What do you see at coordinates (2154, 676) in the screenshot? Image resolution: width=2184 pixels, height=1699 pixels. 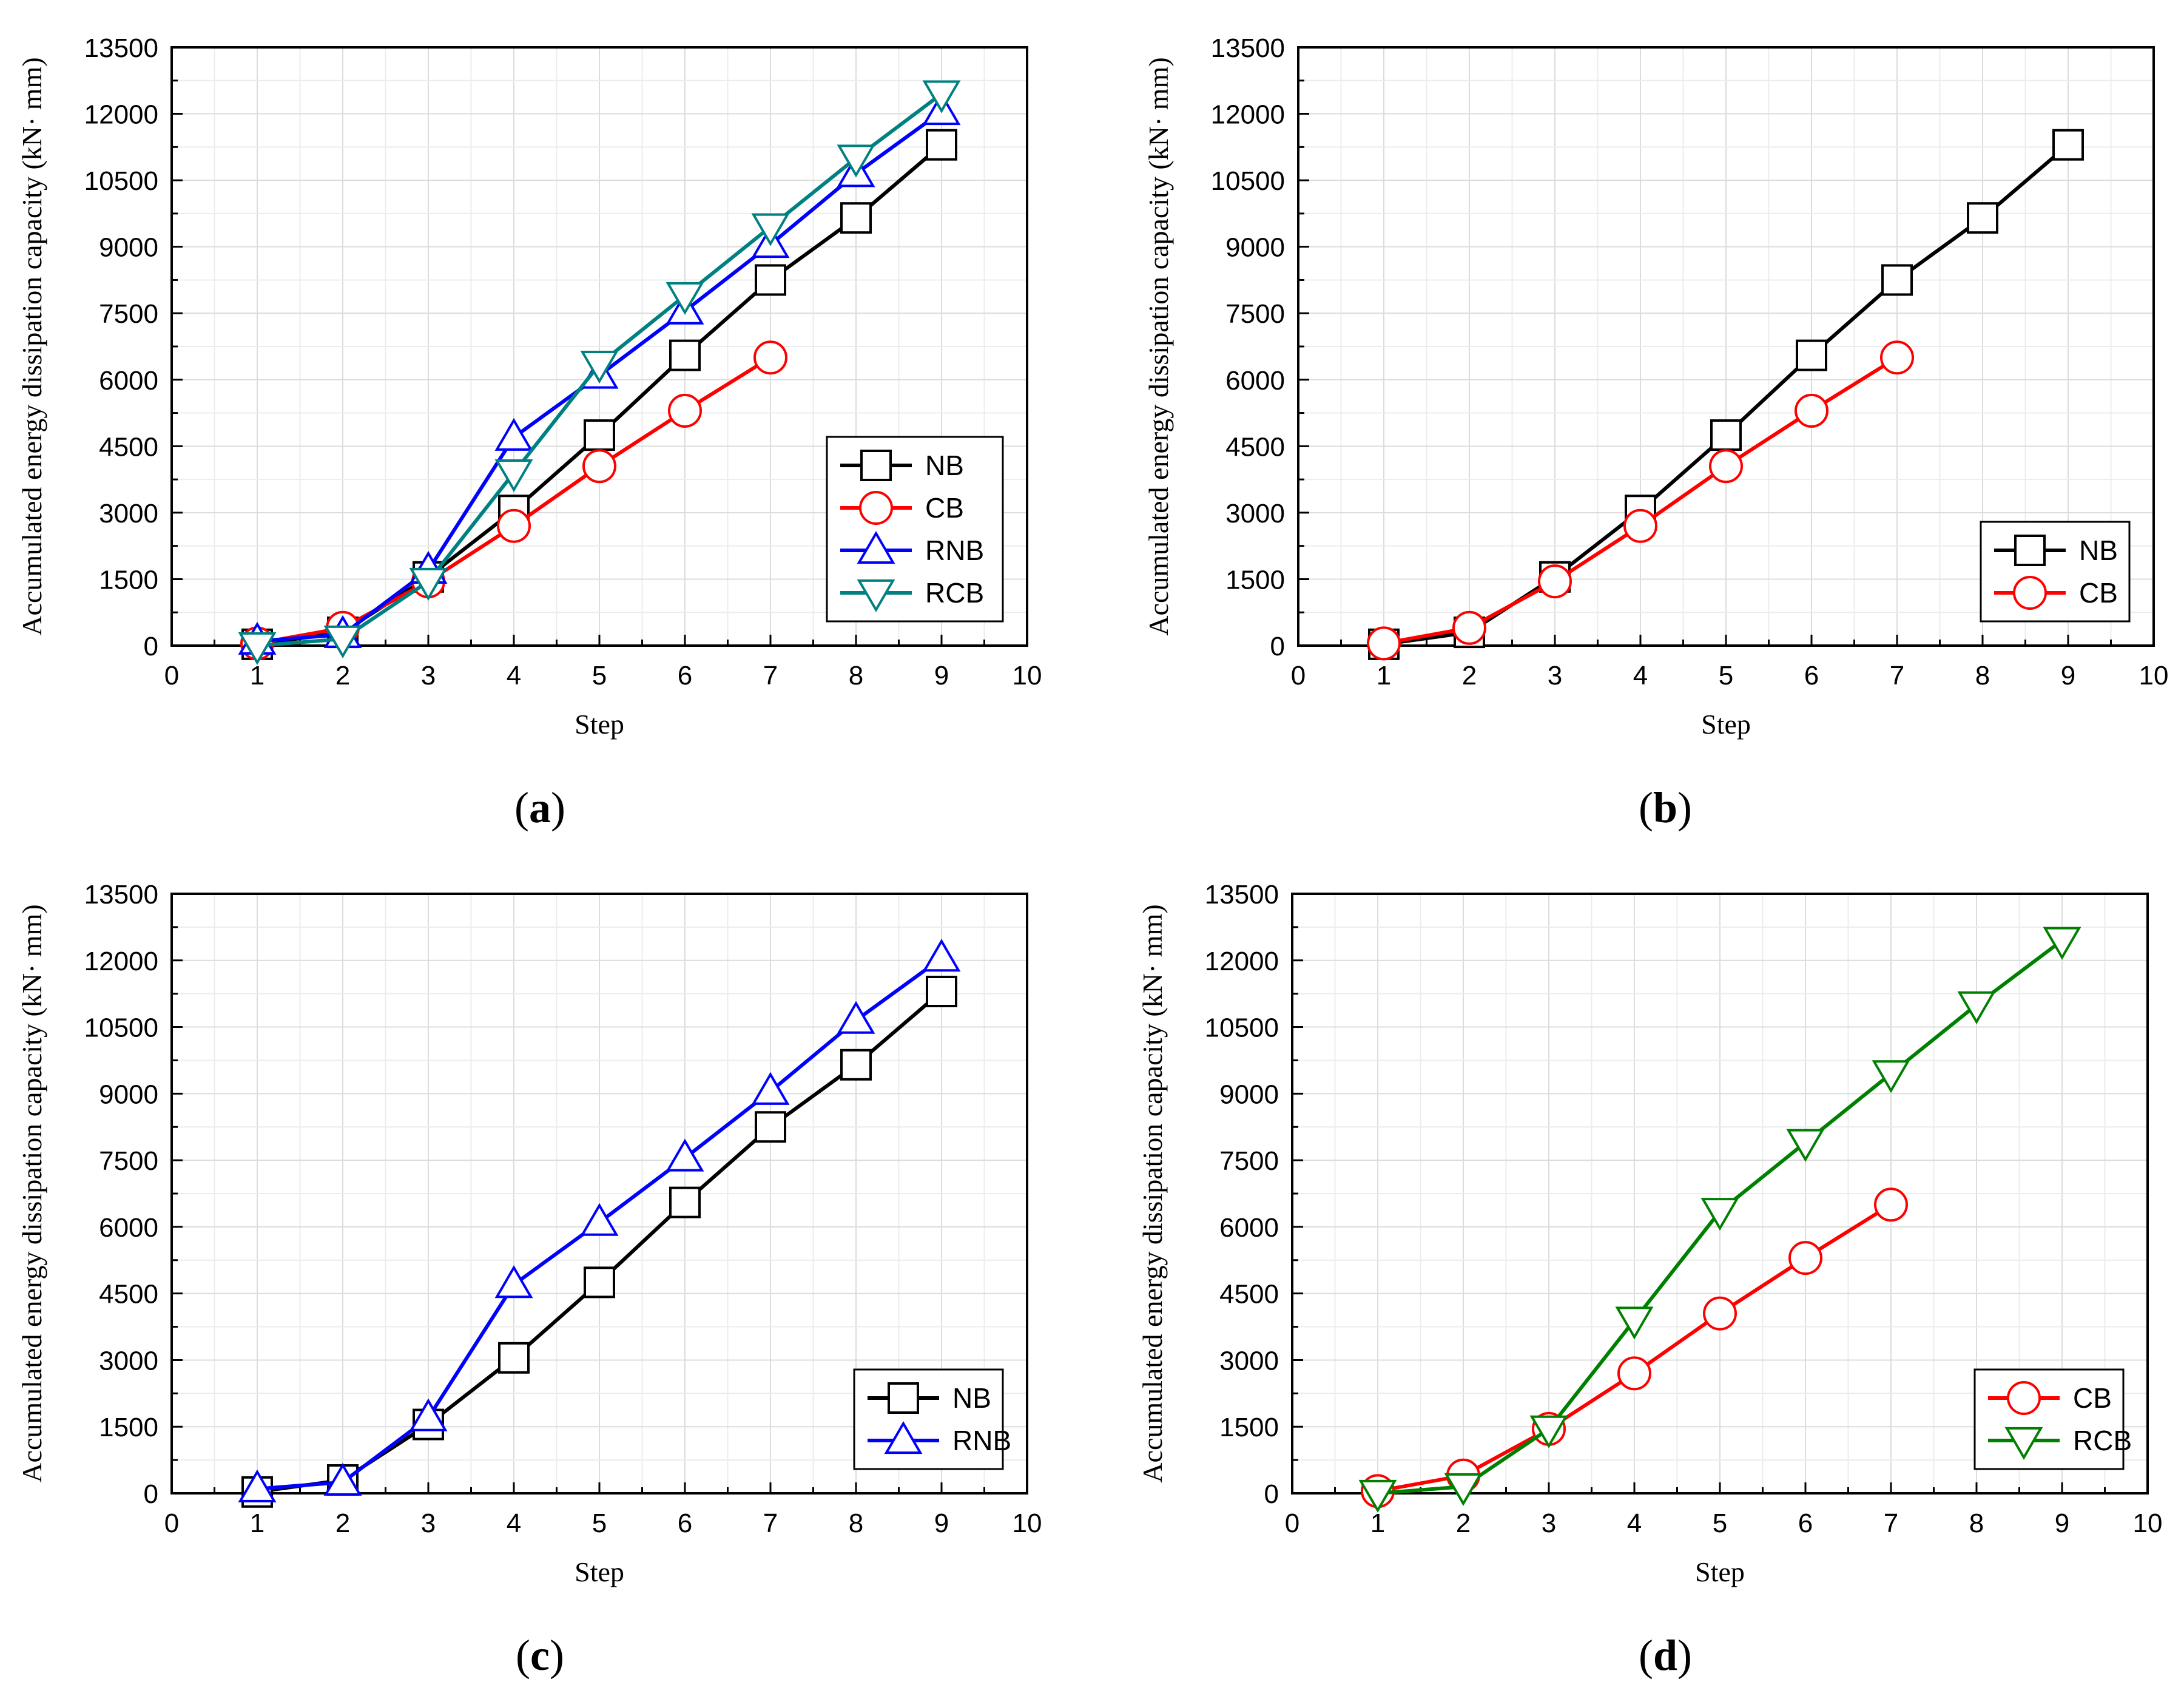 I see `x-tick-label: 10` at bounding box center [2154, 676].